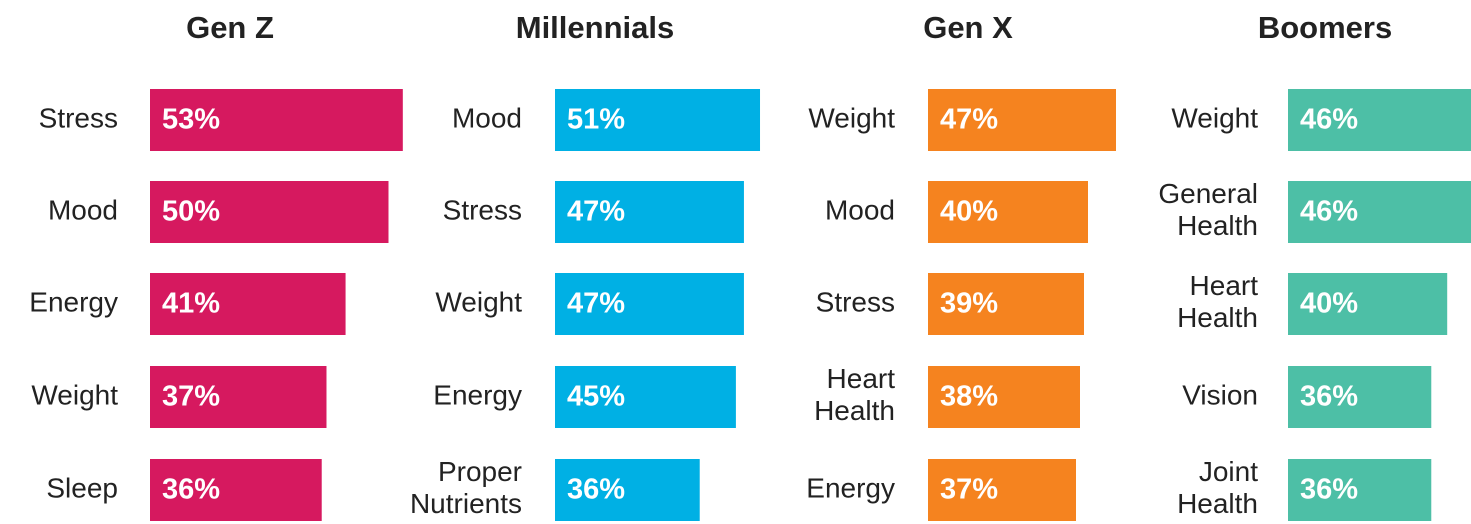 The width and height of the screenshot is (1471, 524). I want to click on value-label: 41%, so click(191, 304).